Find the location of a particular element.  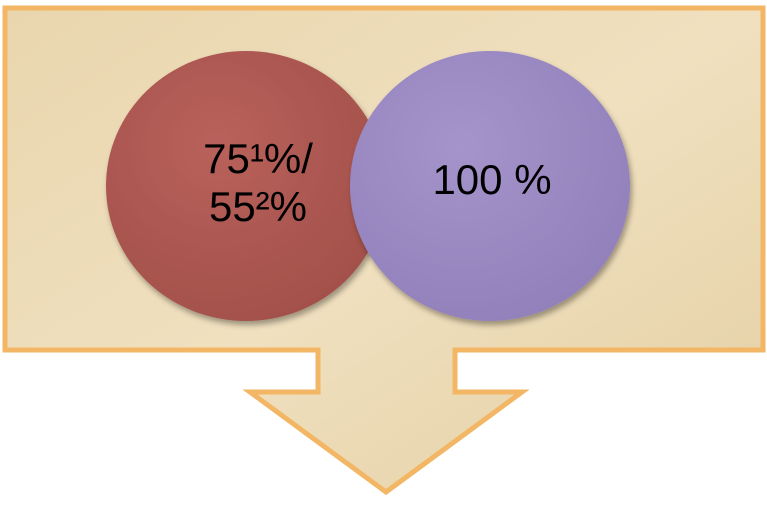

circle-label: 75¹%/ is located at coordinates (258, 158).